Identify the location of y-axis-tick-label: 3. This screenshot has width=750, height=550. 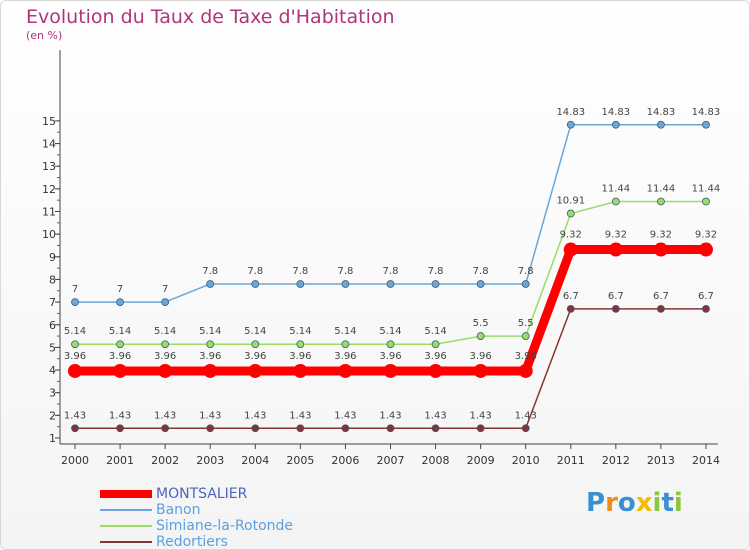
(52, 393).